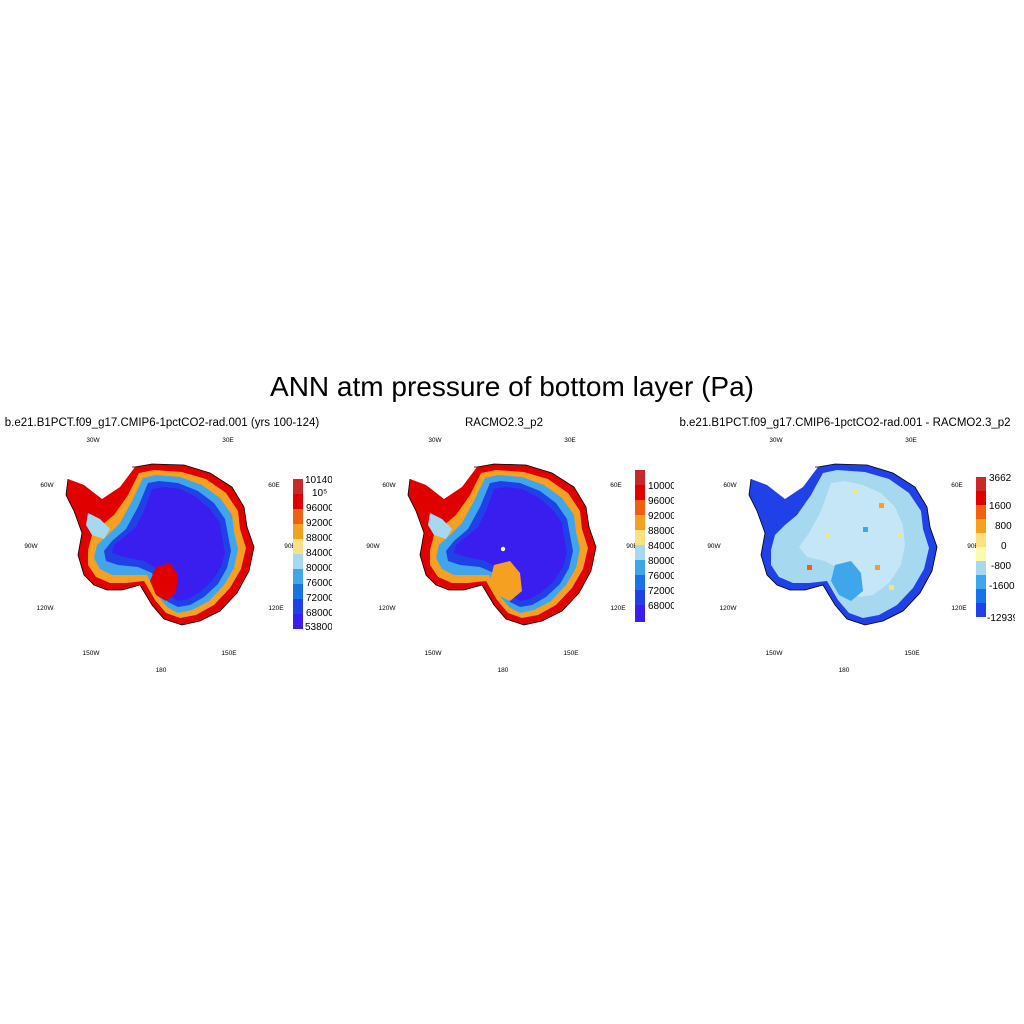 This screenshot has height=1024, width=1024. What do you see at coordinates (318, 627) in the screenshot?
I see `colorbar-label: 53800` at bounding box center [318, 627].